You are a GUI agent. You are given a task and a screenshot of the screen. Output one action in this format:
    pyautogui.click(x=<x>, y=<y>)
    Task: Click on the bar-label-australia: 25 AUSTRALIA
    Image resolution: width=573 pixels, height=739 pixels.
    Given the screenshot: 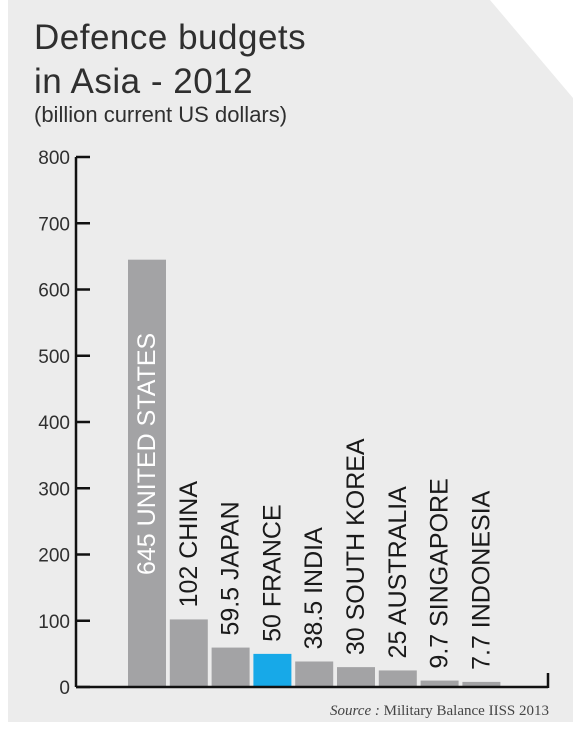 What is the action you would take?
    pyautogui.click(x=398, y=572)
    